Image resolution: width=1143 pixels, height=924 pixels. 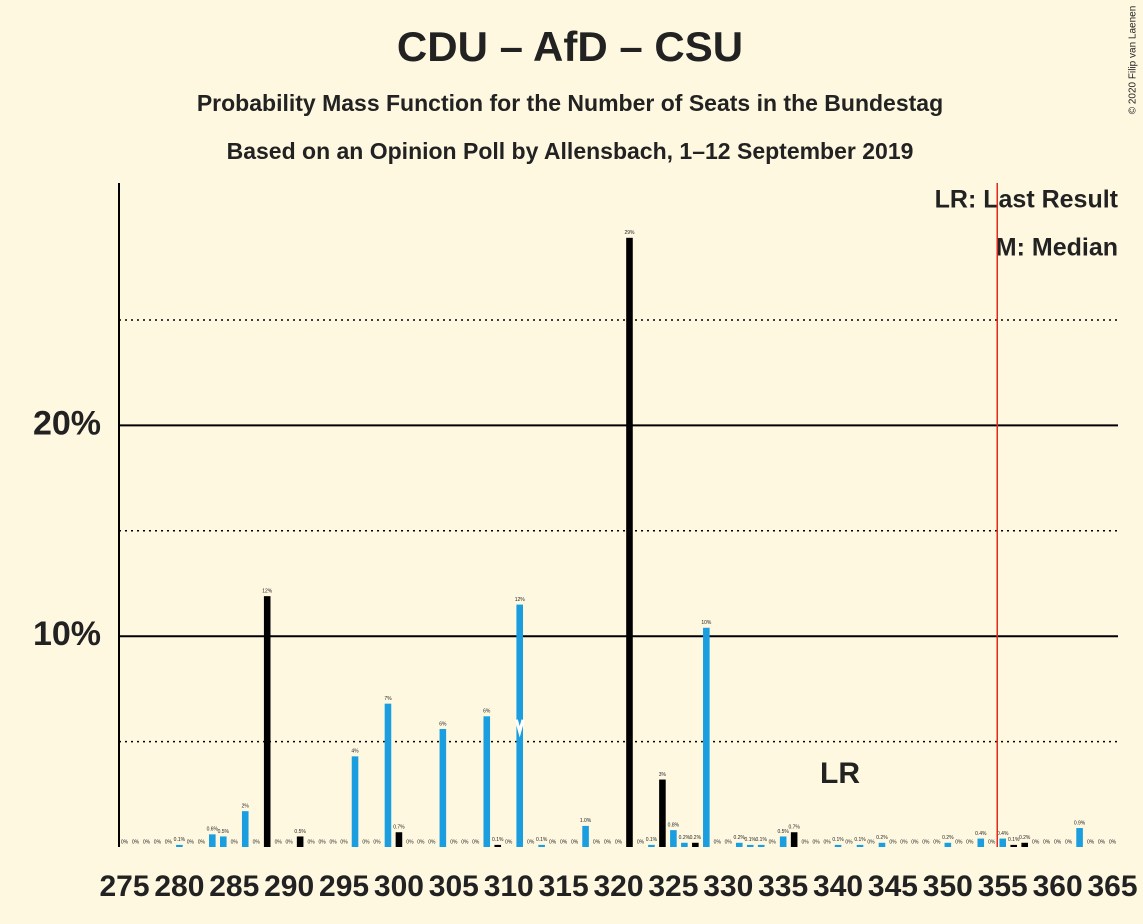 I want to click on x-tick-label: 325, so click(x=673, y=886).